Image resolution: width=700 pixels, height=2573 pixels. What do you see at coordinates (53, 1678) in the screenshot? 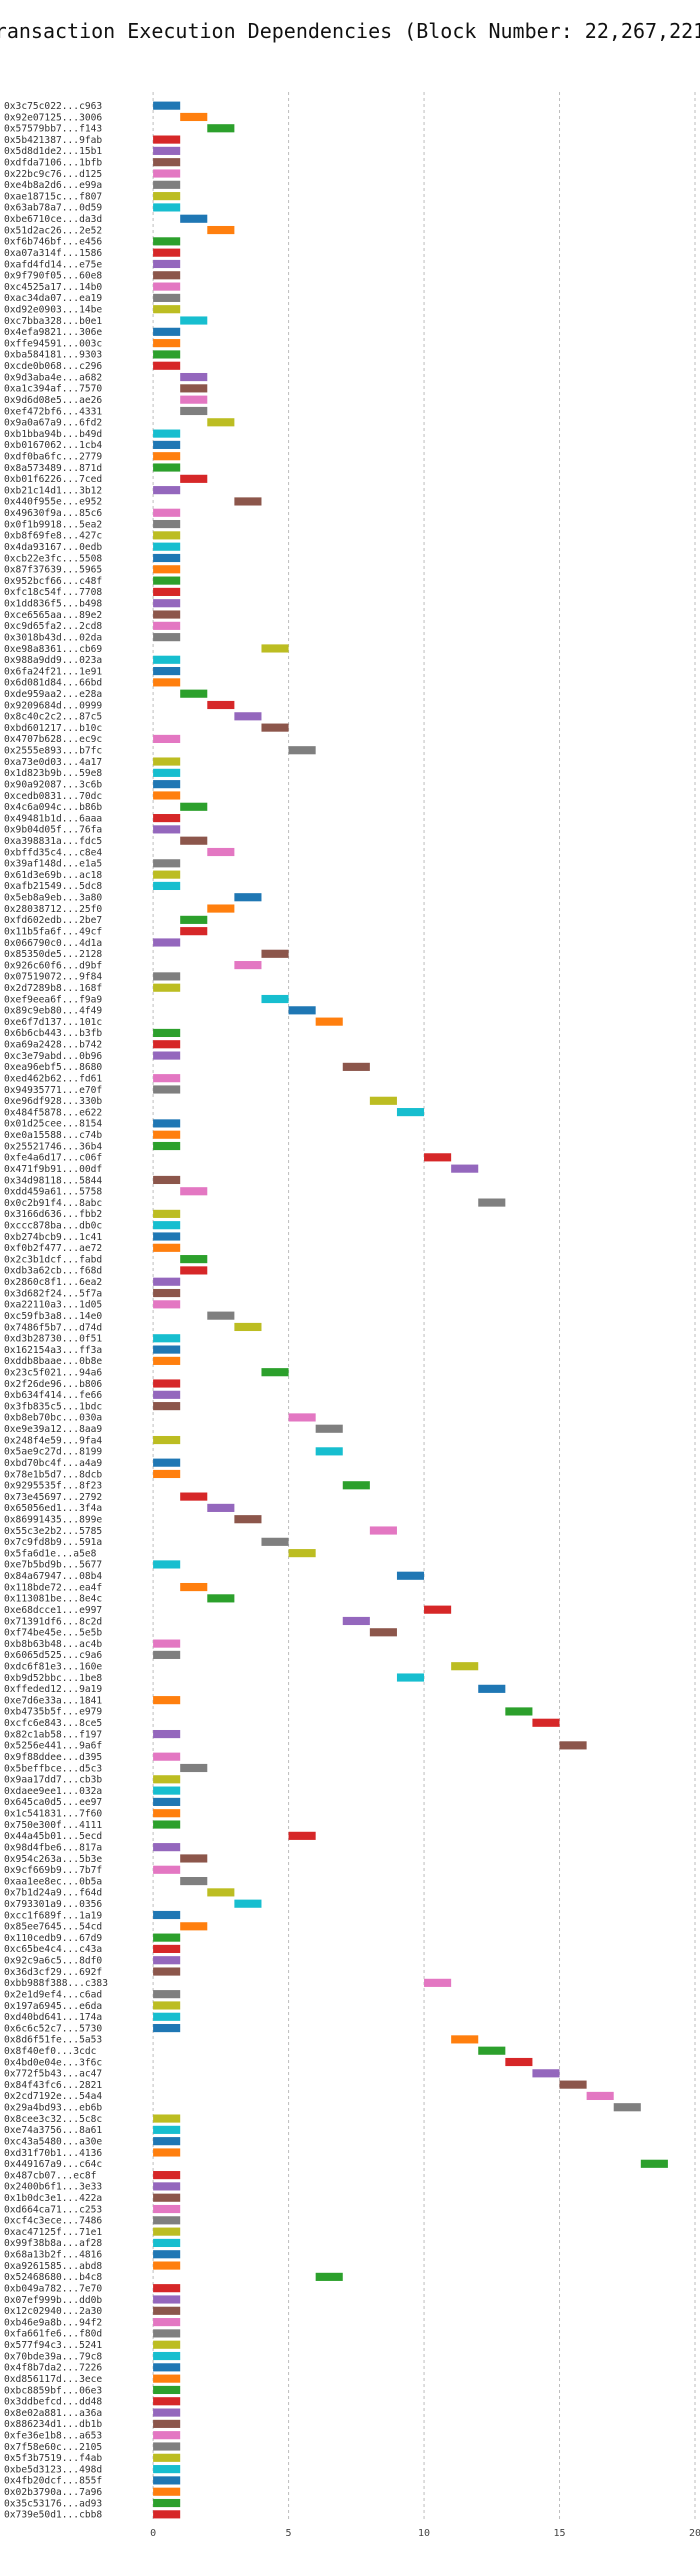
I see `transaction-label: 0xb9d52bbc...1be8` at bounding box center [53, 1678].